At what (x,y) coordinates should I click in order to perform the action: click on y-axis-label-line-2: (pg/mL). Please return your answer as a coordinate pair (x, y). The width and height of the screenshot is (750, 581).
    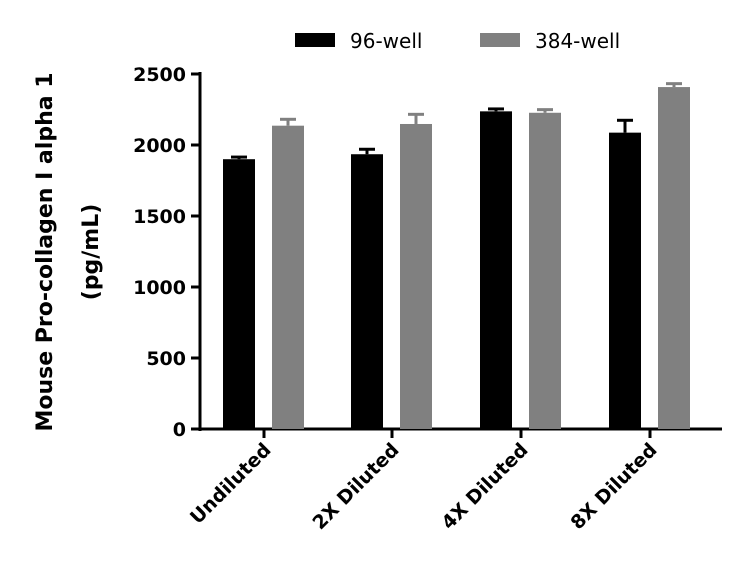
    Looking at the image, I should click on (91, 252).